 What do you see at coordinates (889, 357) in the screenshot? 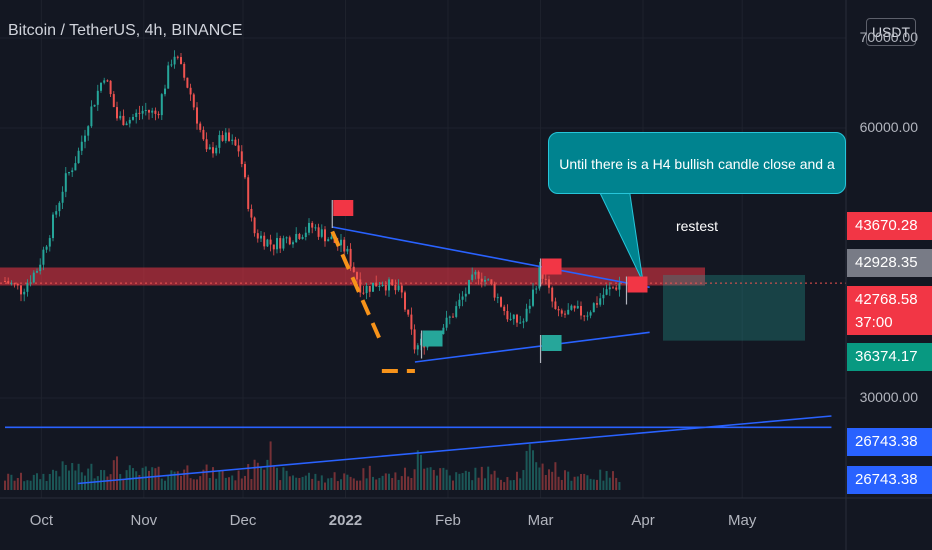
I see `price-tag-4: 36374.17` at bounding box center [889, 357].